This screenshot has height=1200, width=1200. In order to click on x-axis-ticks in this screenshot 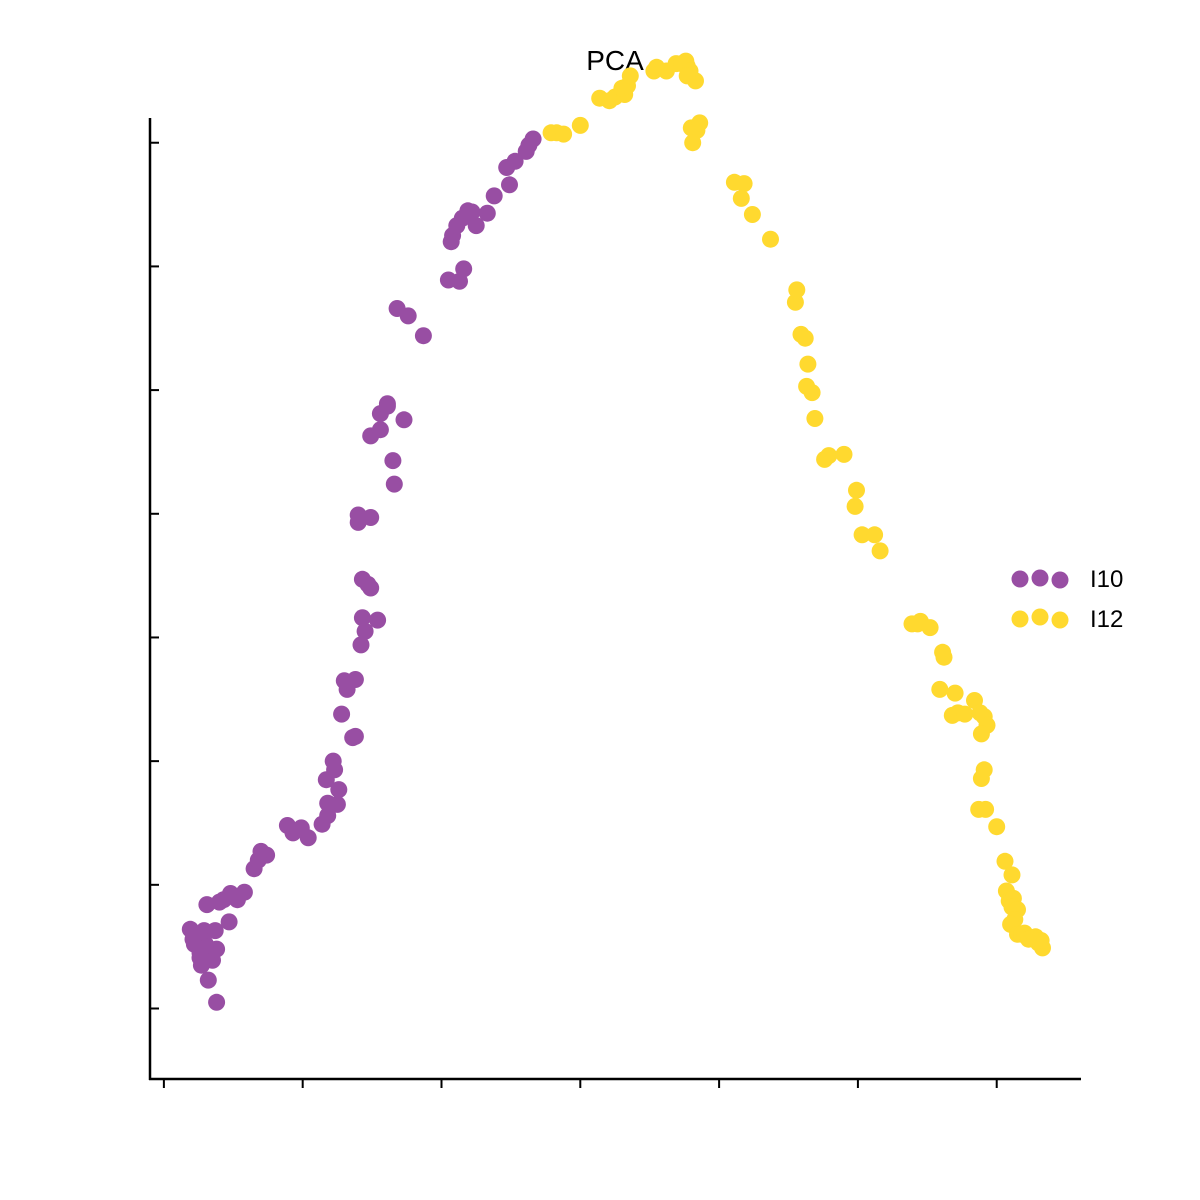, I will do `click(580, 1083)`.